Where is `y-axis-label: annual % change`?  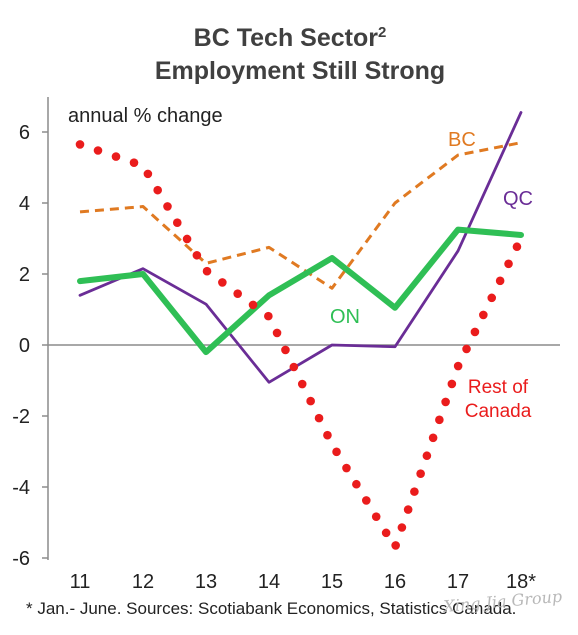
y-axis-label: annual % change is located at coordinates (145, 116).